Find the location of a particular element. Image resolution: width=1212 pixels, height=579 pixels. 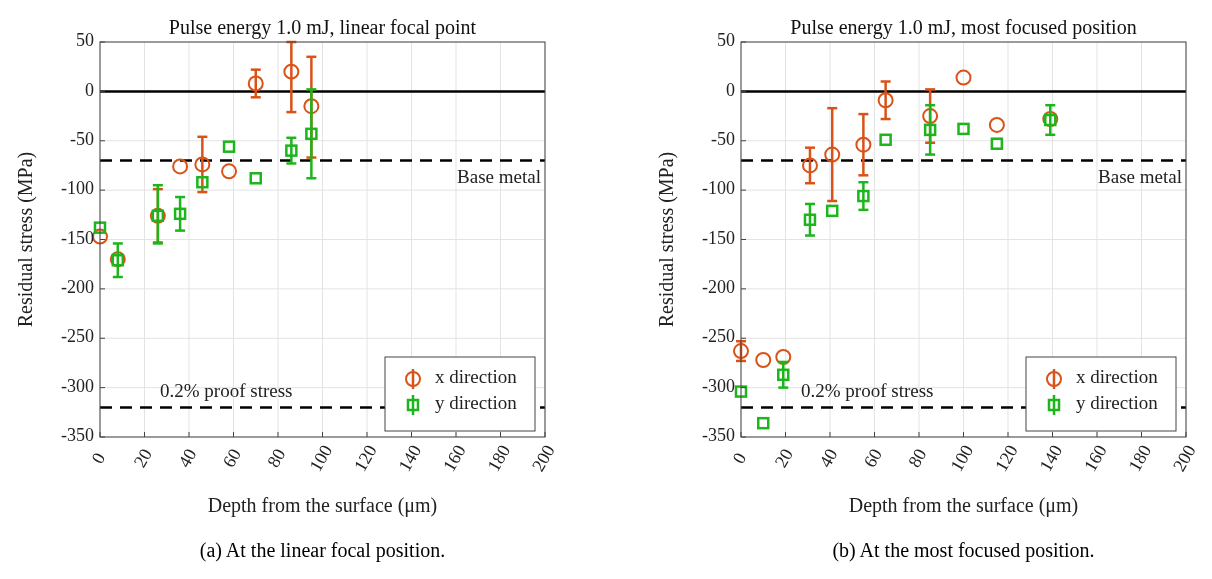

chart-title: Pulse energy 1.0 mJ, linear focal point is located at coordinates (322, 27).